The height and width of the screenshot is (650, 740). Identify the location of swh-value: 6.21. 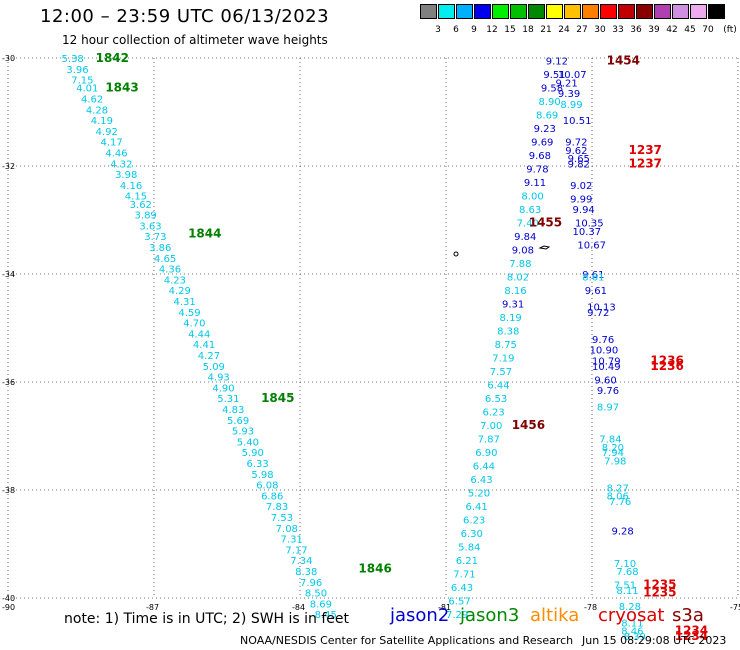
(467, 561).